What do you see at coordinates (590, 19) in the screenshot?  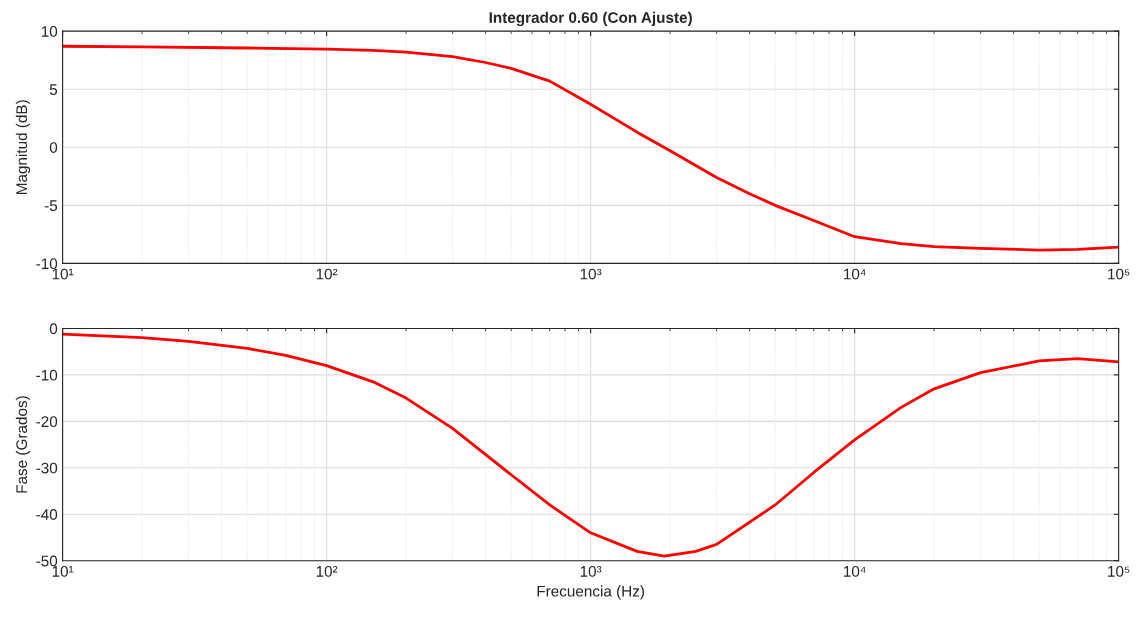 I see `chart-title: Integrador 0.60 (Con Ajuste)` at bounding box center [590, 19].